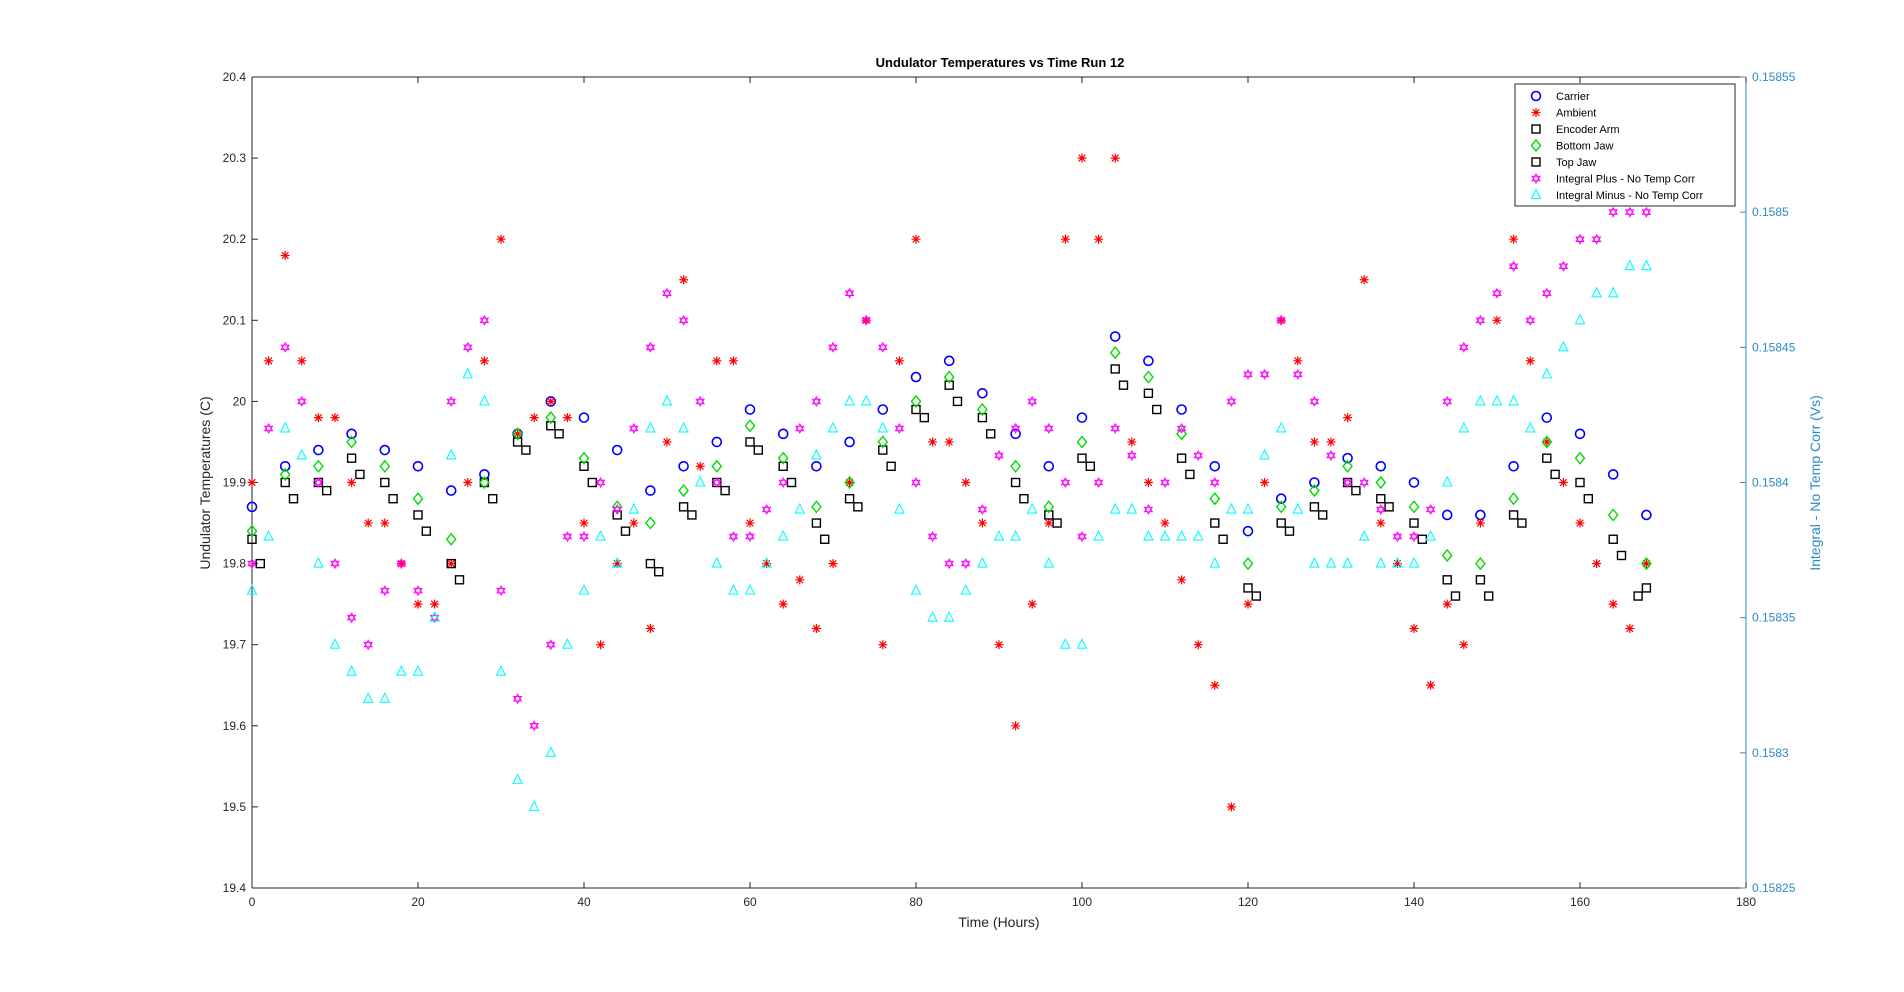 The width and height of the screenshot is (1904, 992). Describe the element at coordinates (418, 902) in the screenshot. I see `x-tick-label: 20` at that location.